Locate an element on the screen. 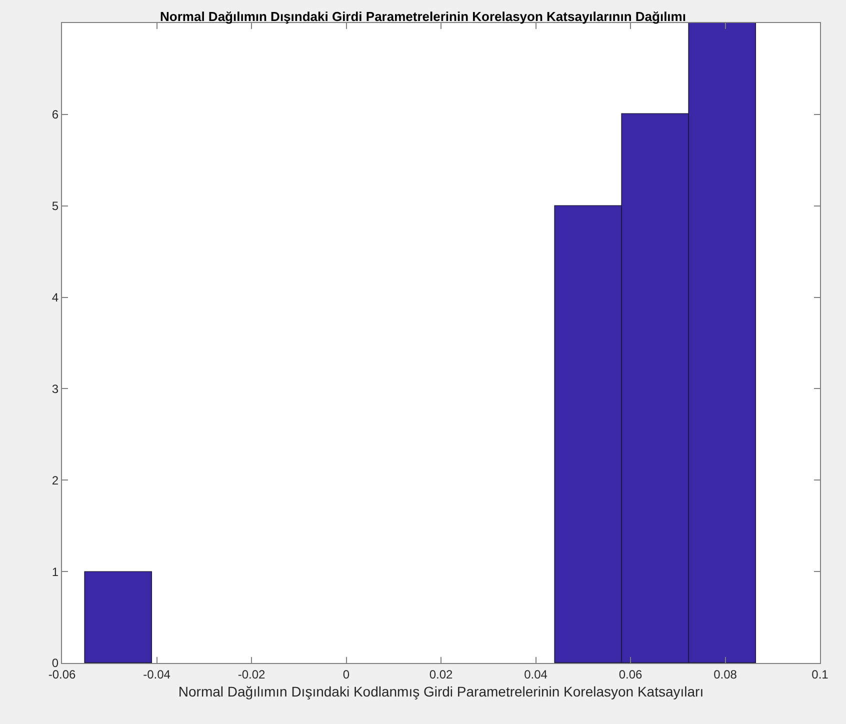  x-tick-label: 0.02 is located at coordinates (441, 674).